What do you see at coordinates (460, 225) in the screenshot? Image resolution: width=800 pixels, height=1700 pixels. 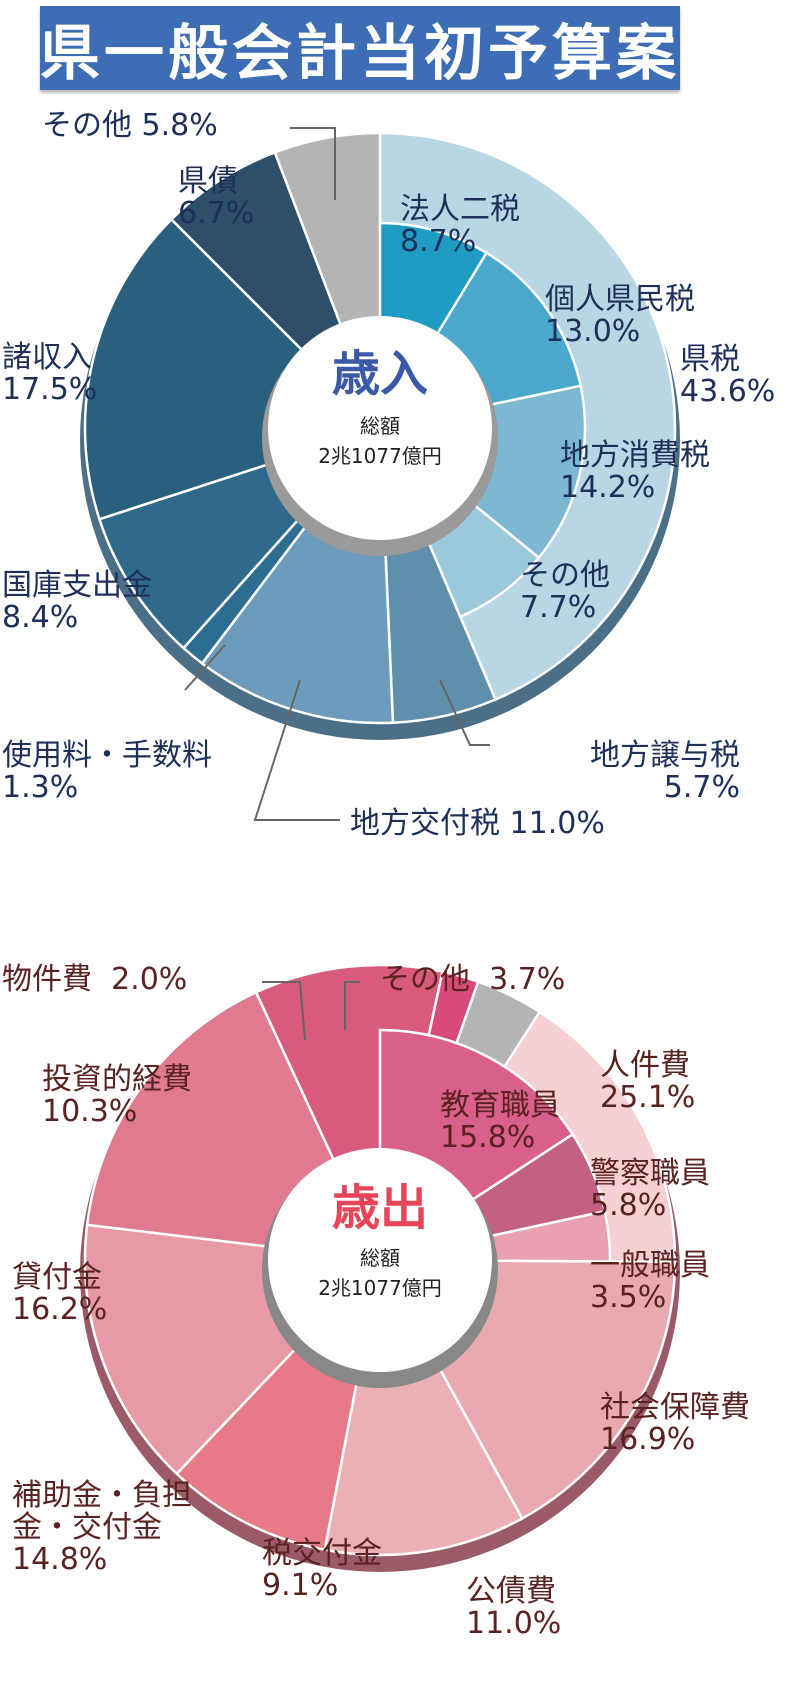 I see `income-label-corporate-tax: 法人二税 8.7%` at bounding box center [460, 225].